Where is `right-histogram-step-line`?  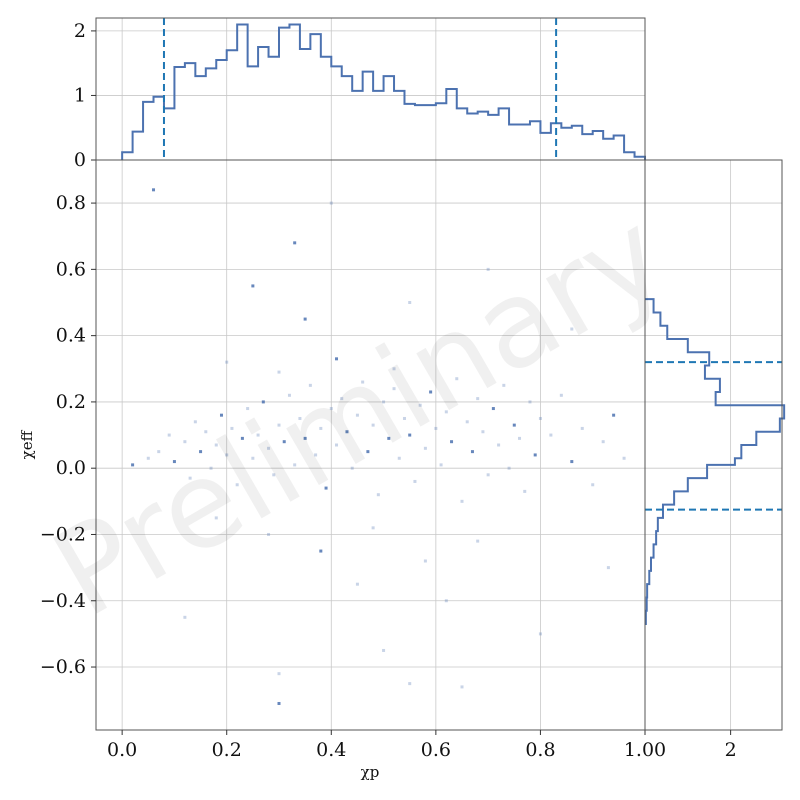
right-histogram-step-line is located at coordinates (715, 461).